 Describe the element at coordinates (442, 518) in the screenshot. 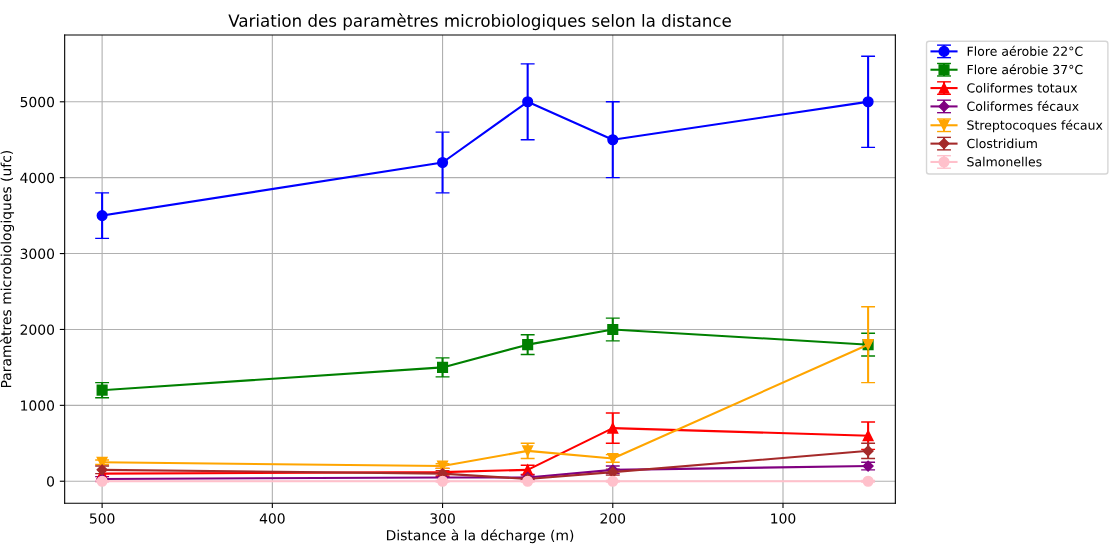

I see `x-tick-label: 300` at that location.